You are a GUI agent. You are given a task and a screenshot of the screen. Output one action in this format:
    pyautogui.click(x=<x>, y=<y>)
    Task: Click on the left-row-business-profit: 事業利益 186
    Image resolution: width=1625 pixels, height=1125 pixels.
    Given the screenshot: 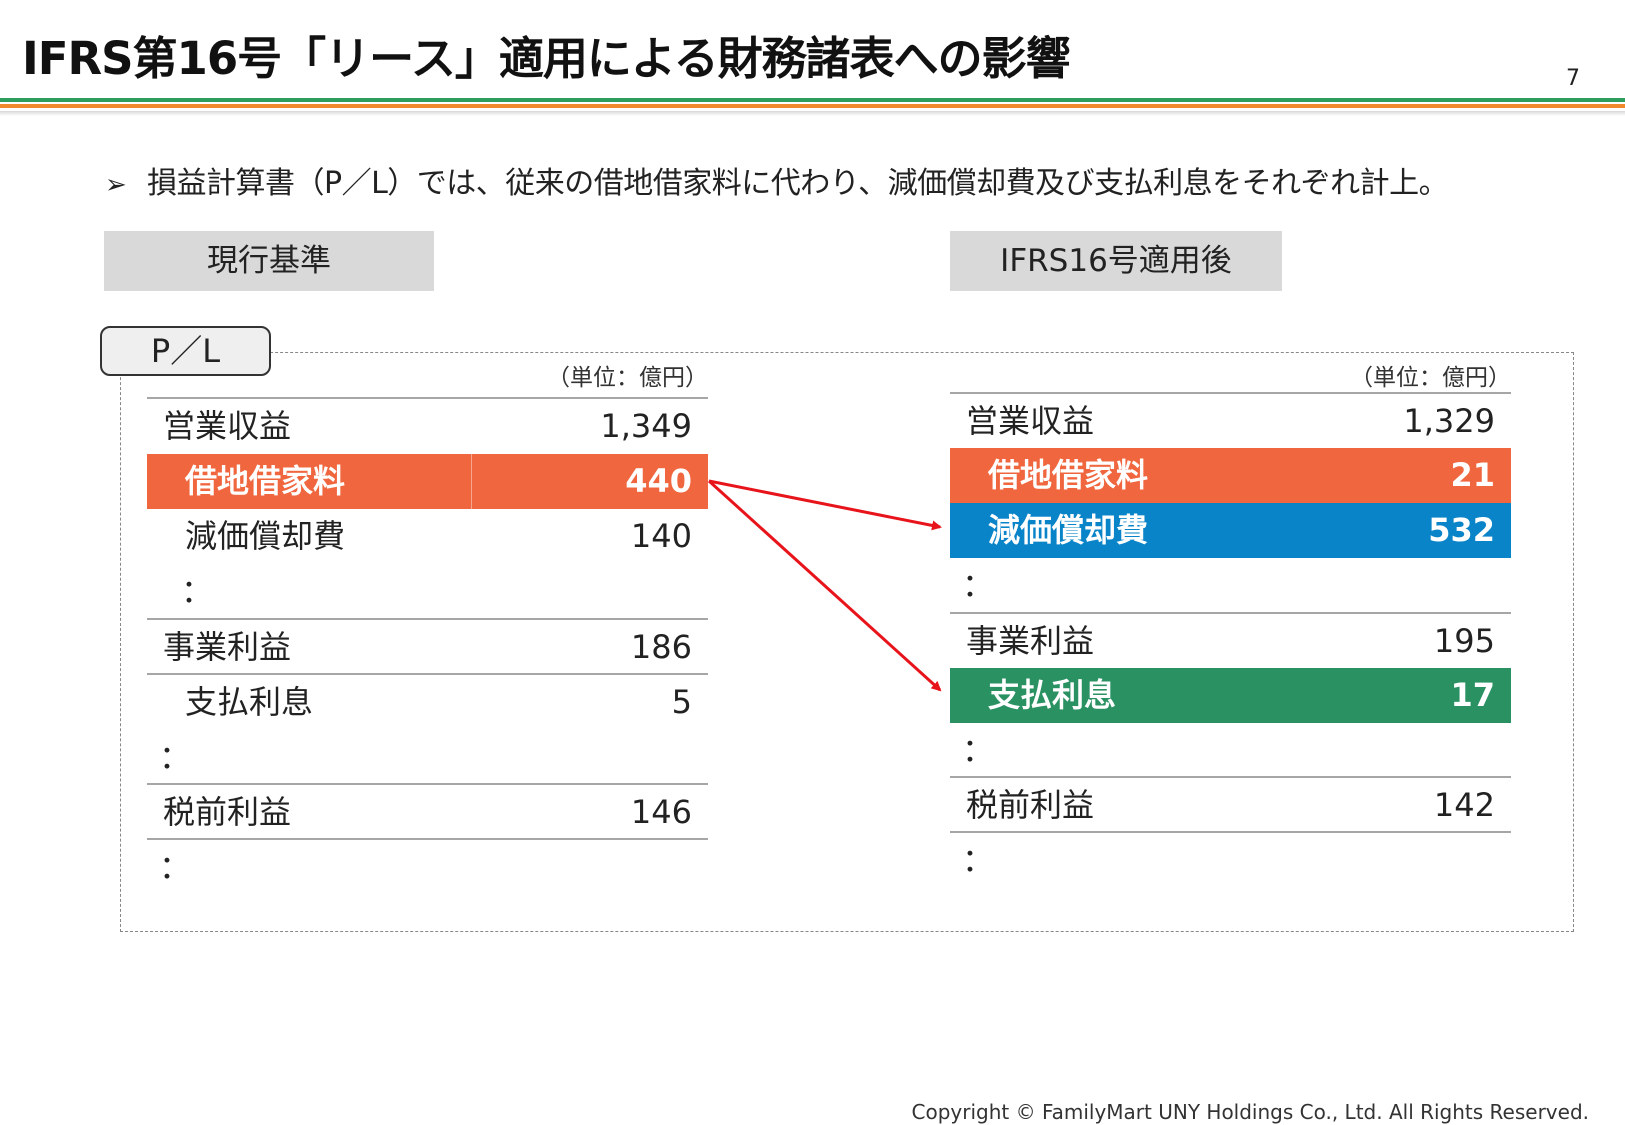 What is the action you would take?
    pyautogui.click(x=427, y=647)
    